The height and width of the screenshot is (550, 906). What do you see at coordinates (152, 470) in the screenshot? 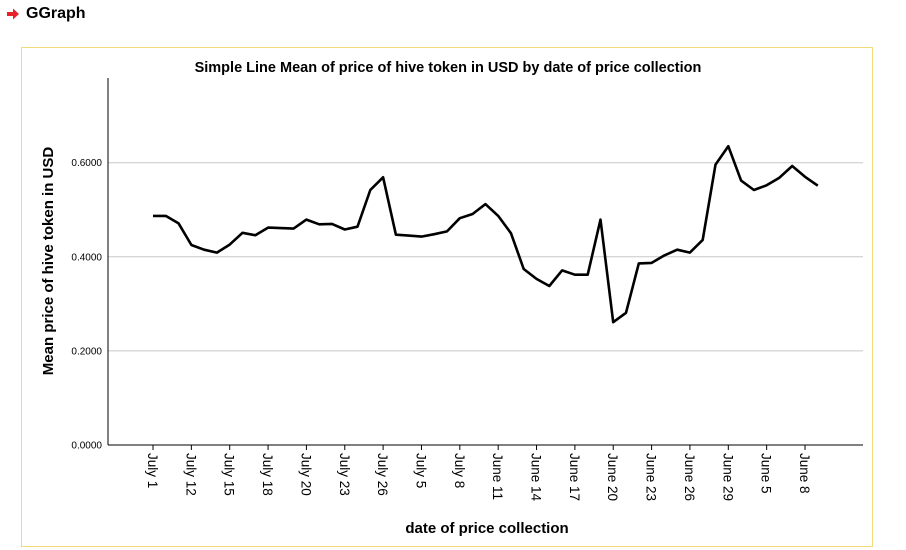
I see `x-tick-label: July 1` at bounding box center [152, 470].